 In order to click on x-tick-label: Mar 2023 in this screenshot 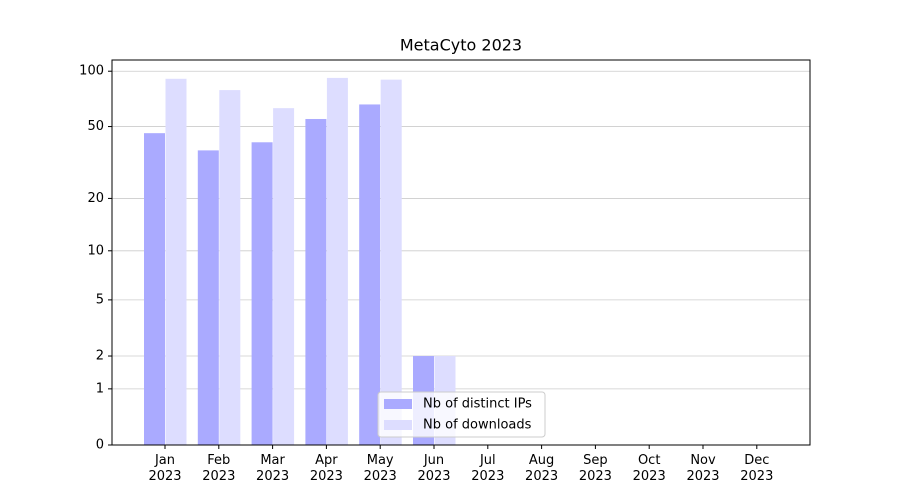, I will do `click(273, 468)`.